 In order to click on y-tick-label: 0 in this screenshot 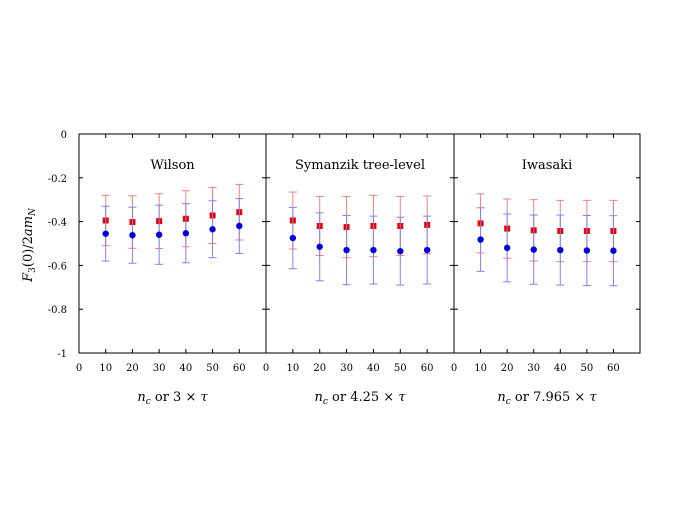, I will do `click(64, 135)`.